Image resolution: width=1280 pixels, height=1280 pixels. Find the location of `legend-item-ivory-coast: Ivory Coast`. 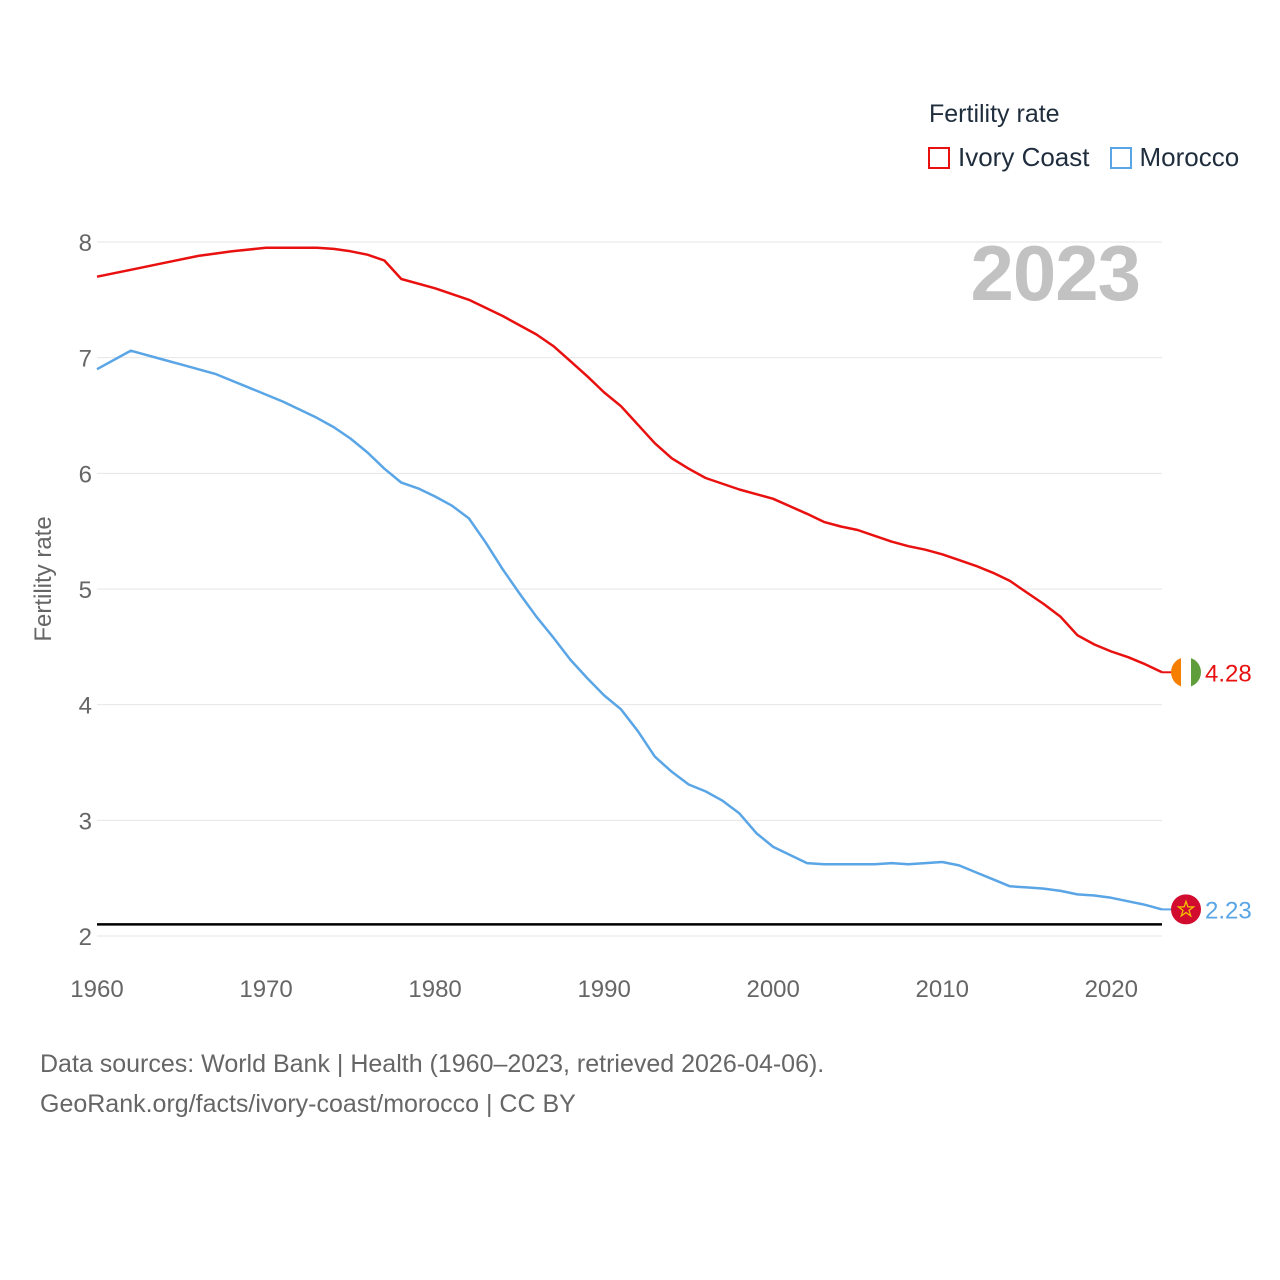

legend-item-ivory-coast: Ivory Coast is located at coordinates (1009, 157).